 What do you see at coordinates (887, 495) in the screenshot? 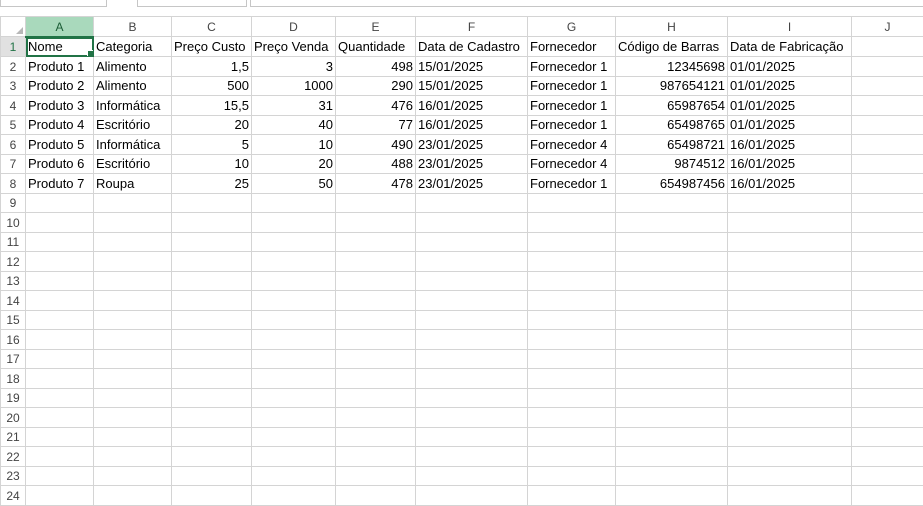
I see `cell-j24` at bounding box center [887, 495].